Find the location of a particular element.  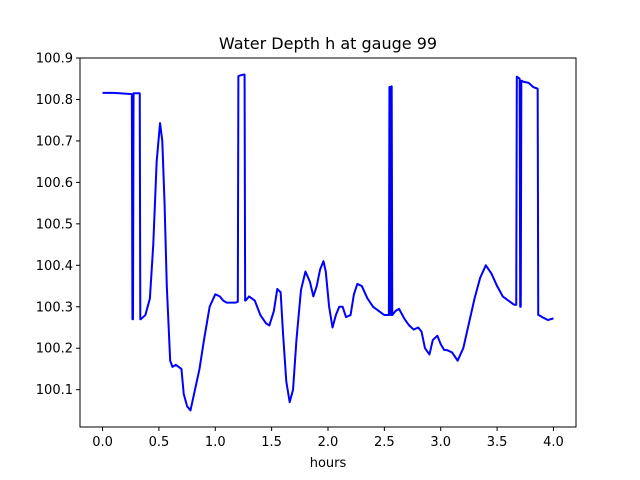

y-tick-label: 100.8 is located at coordinates (54, 100).